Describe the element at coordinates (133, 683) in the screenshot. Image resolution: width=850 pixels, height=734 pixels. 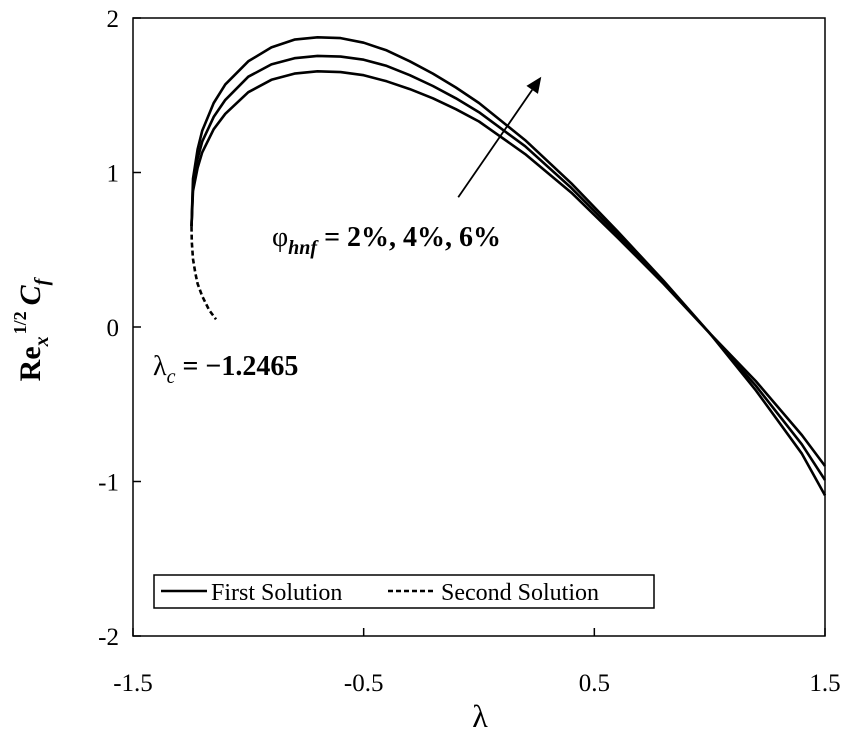
I see `x-tick-label: -1.5` at that location.